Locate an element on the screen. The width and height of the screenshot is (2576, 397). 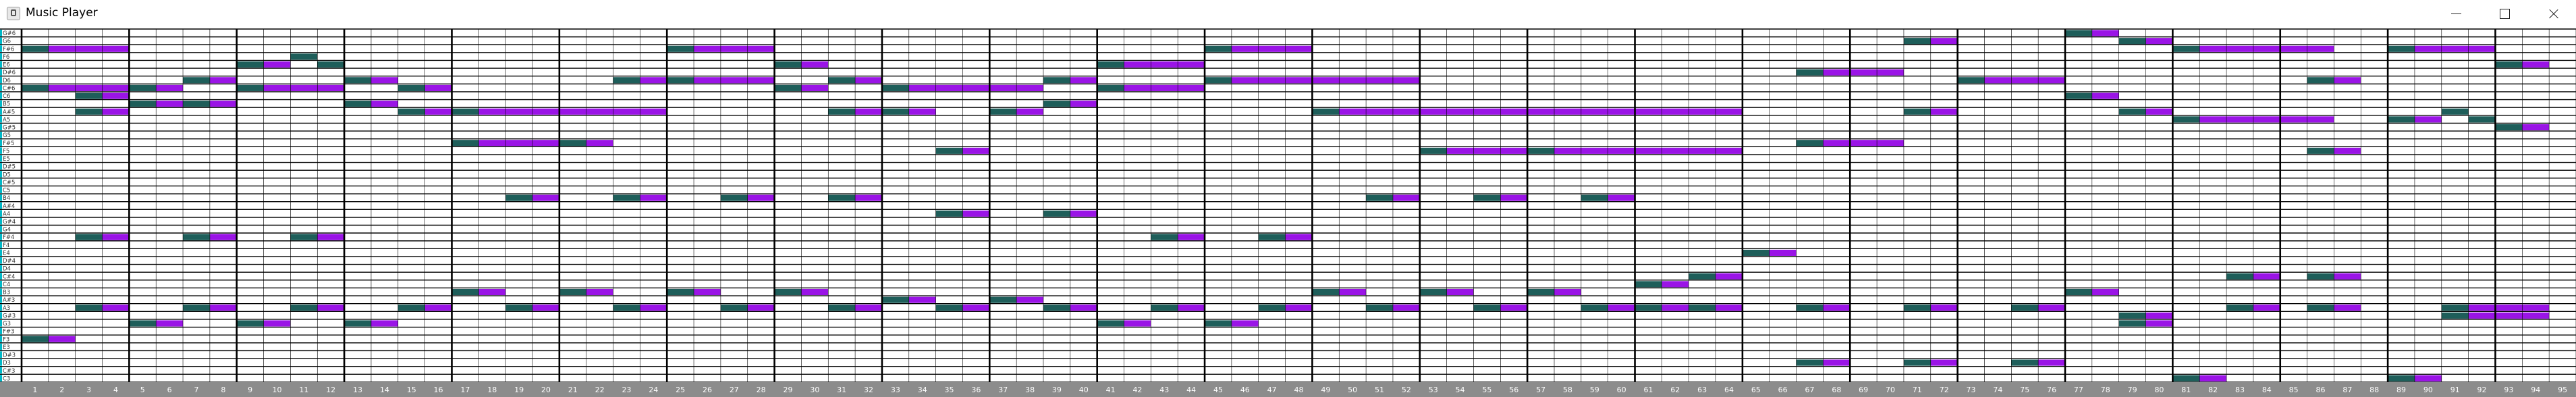
minimize-button is located at coordinates (2456, 13).